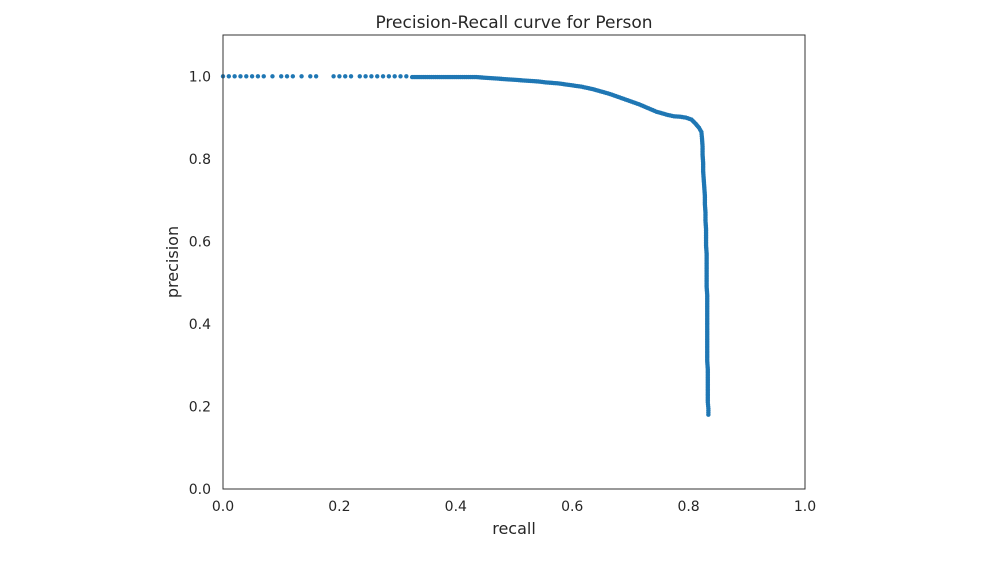  Describe the element at coordinates (572, 507) in the screenshot. I see `x-tick-label: 0.6` at that location.